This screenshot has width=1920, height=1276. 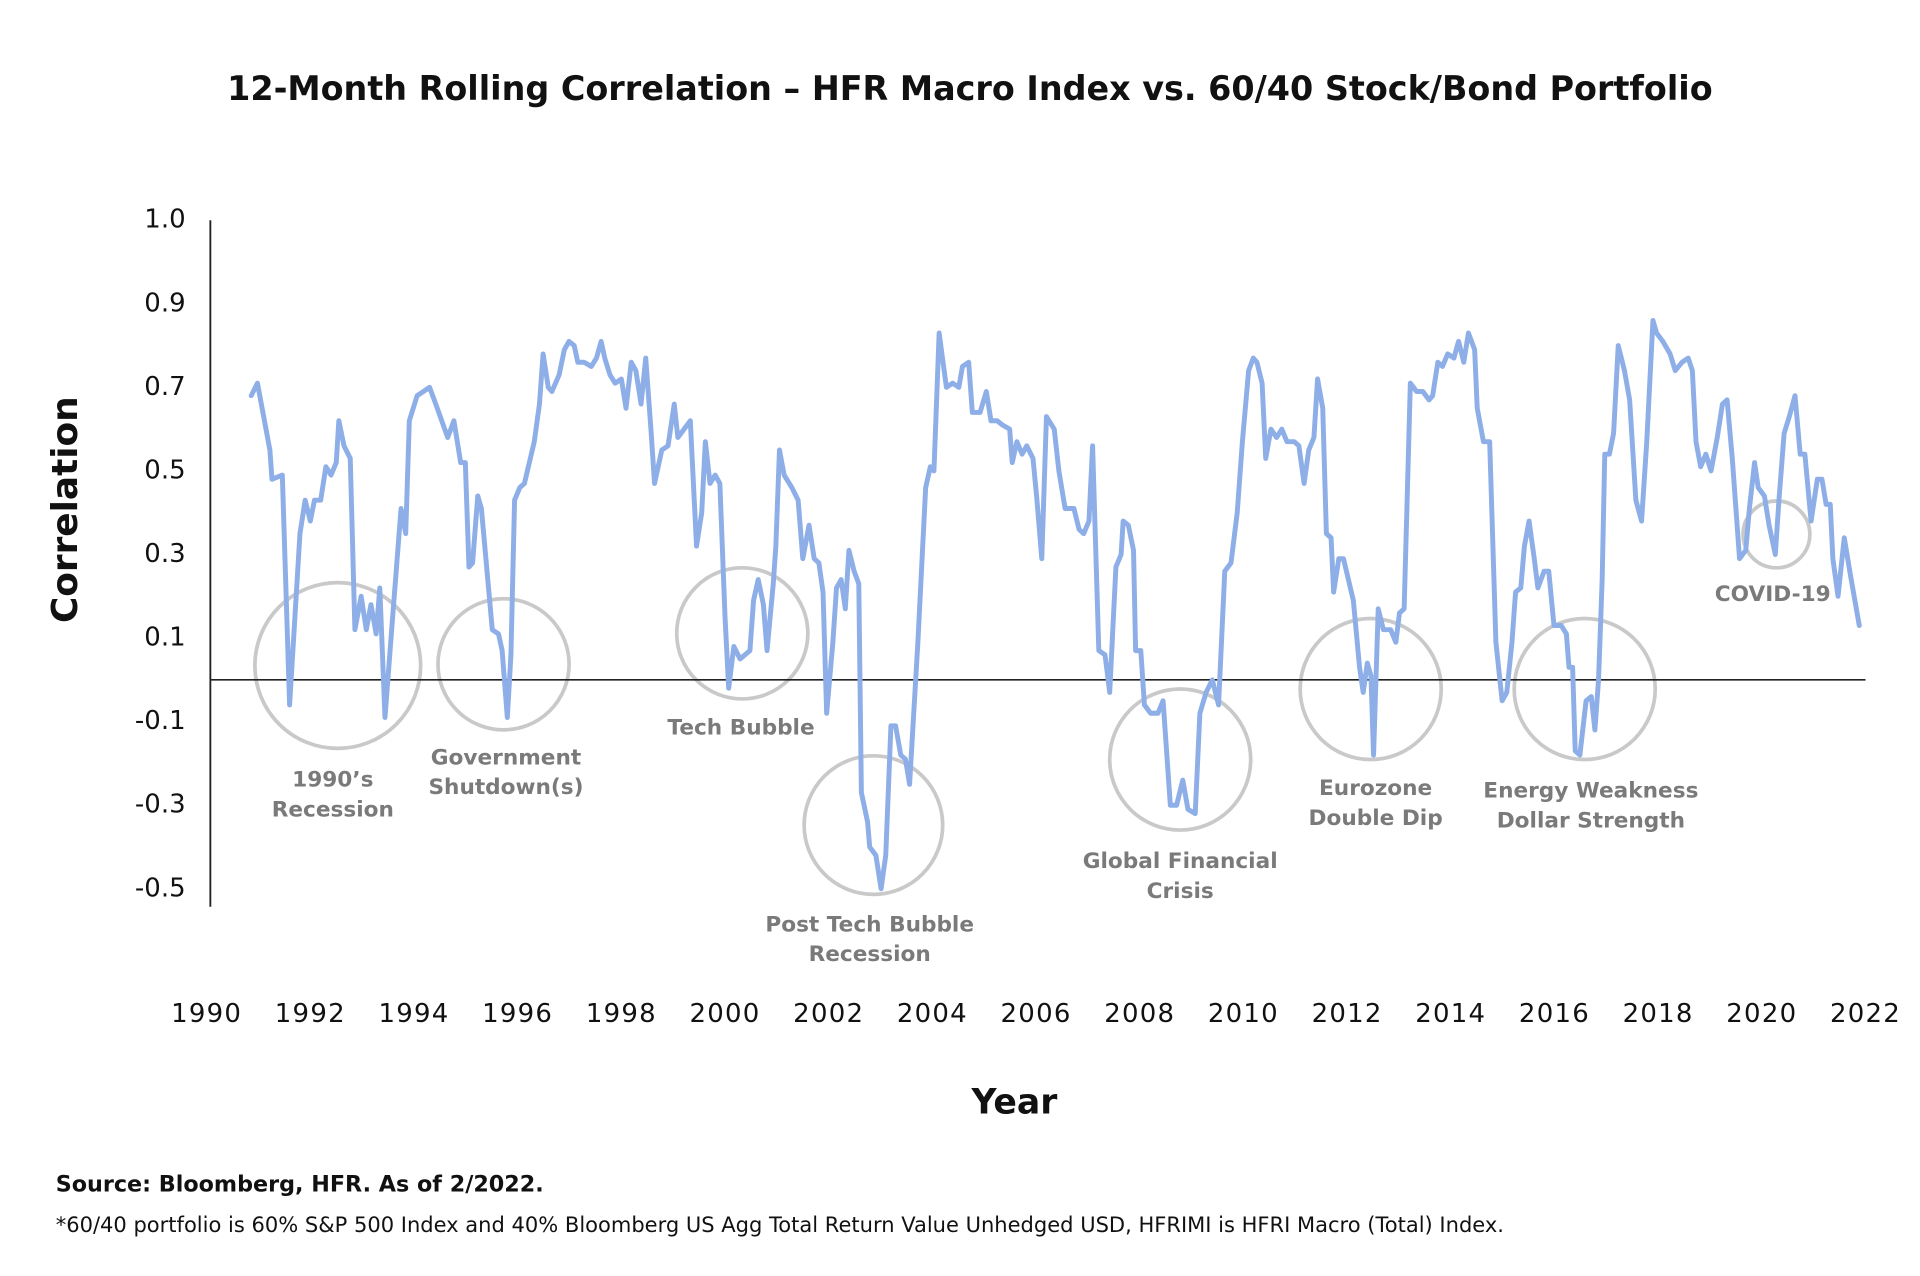 I want to click on x-tick-label: 2014, so click(x=1450, y=1014).